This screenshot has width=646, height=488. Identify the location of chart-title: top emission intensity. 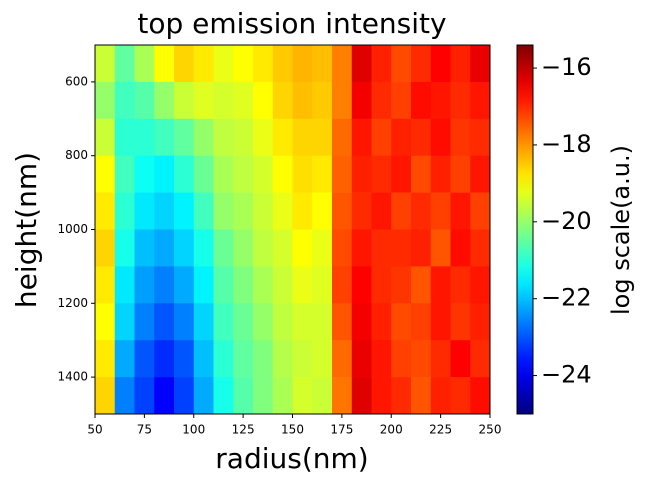
(291, 23).